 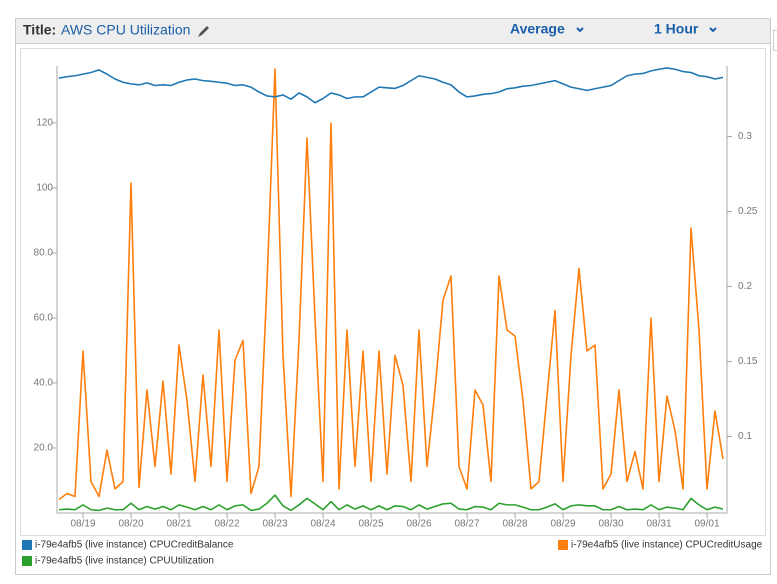 I want to click on x-tick-label: 08/22, so click(x=226, y=524).